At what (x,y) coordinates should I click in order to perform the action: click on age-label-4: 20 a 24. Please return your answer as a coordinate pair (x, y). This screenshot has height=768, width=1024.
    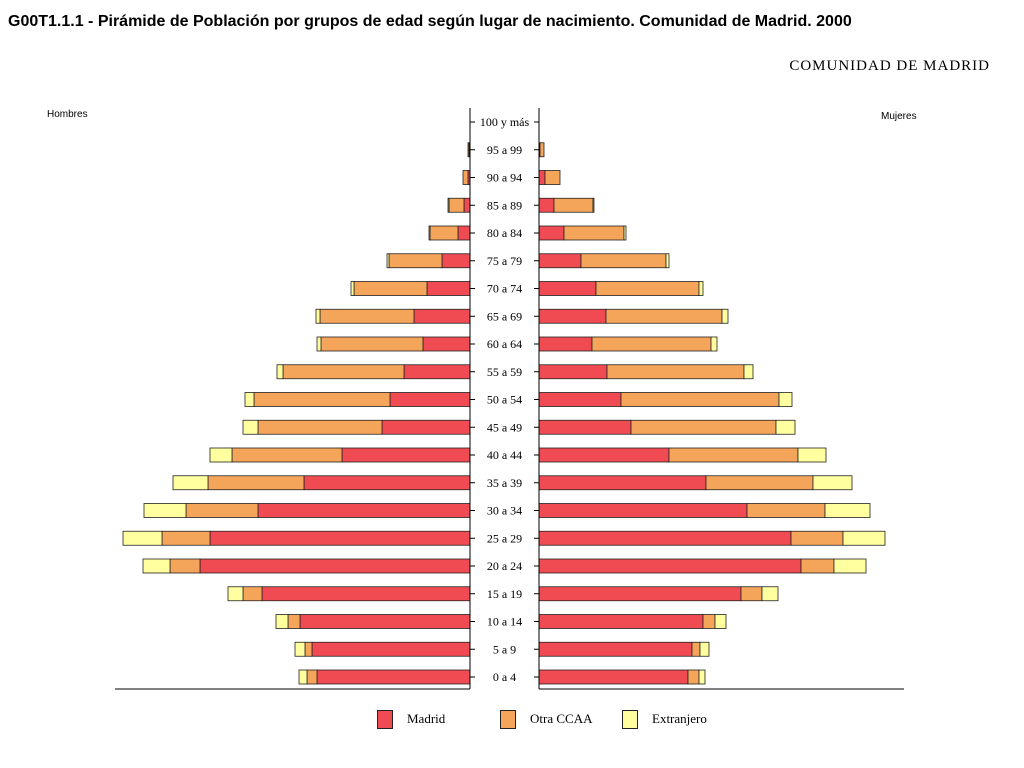
    Looking at the image, I should click on (504, 566).